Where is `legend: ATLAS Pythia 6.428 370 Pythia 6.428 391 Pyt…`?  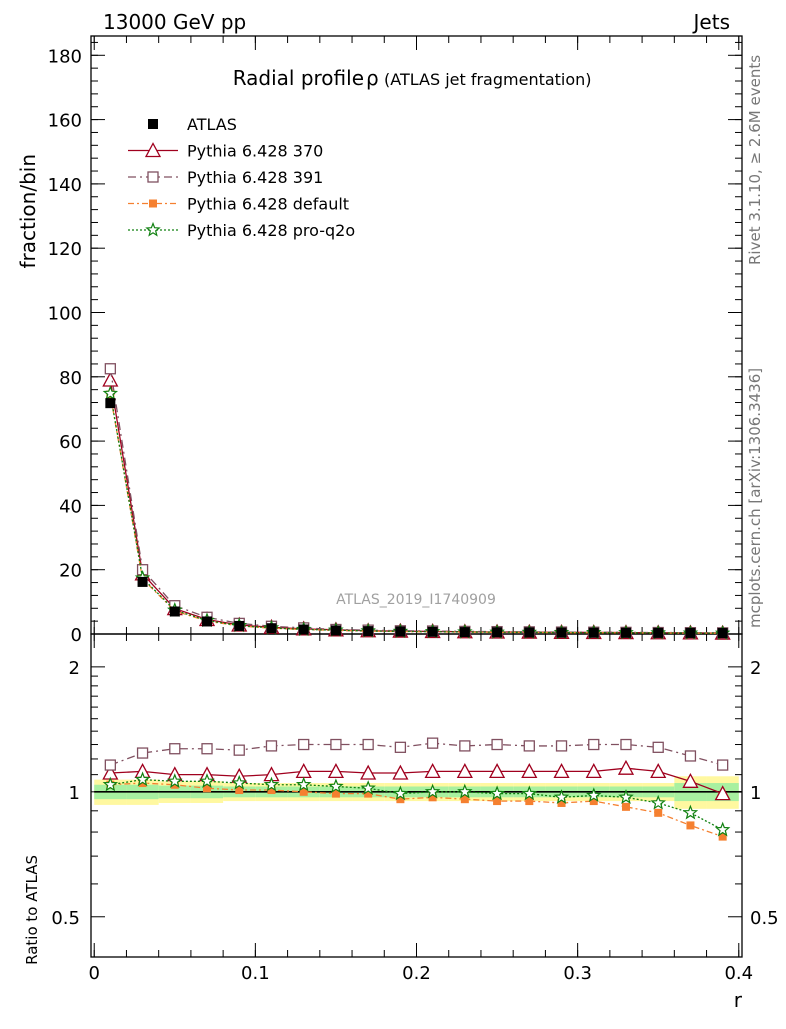 legend: ATLAS Pythia 6.428 370 Pythia 6.428 391 Pyt… is located at coordinates (241, 177).